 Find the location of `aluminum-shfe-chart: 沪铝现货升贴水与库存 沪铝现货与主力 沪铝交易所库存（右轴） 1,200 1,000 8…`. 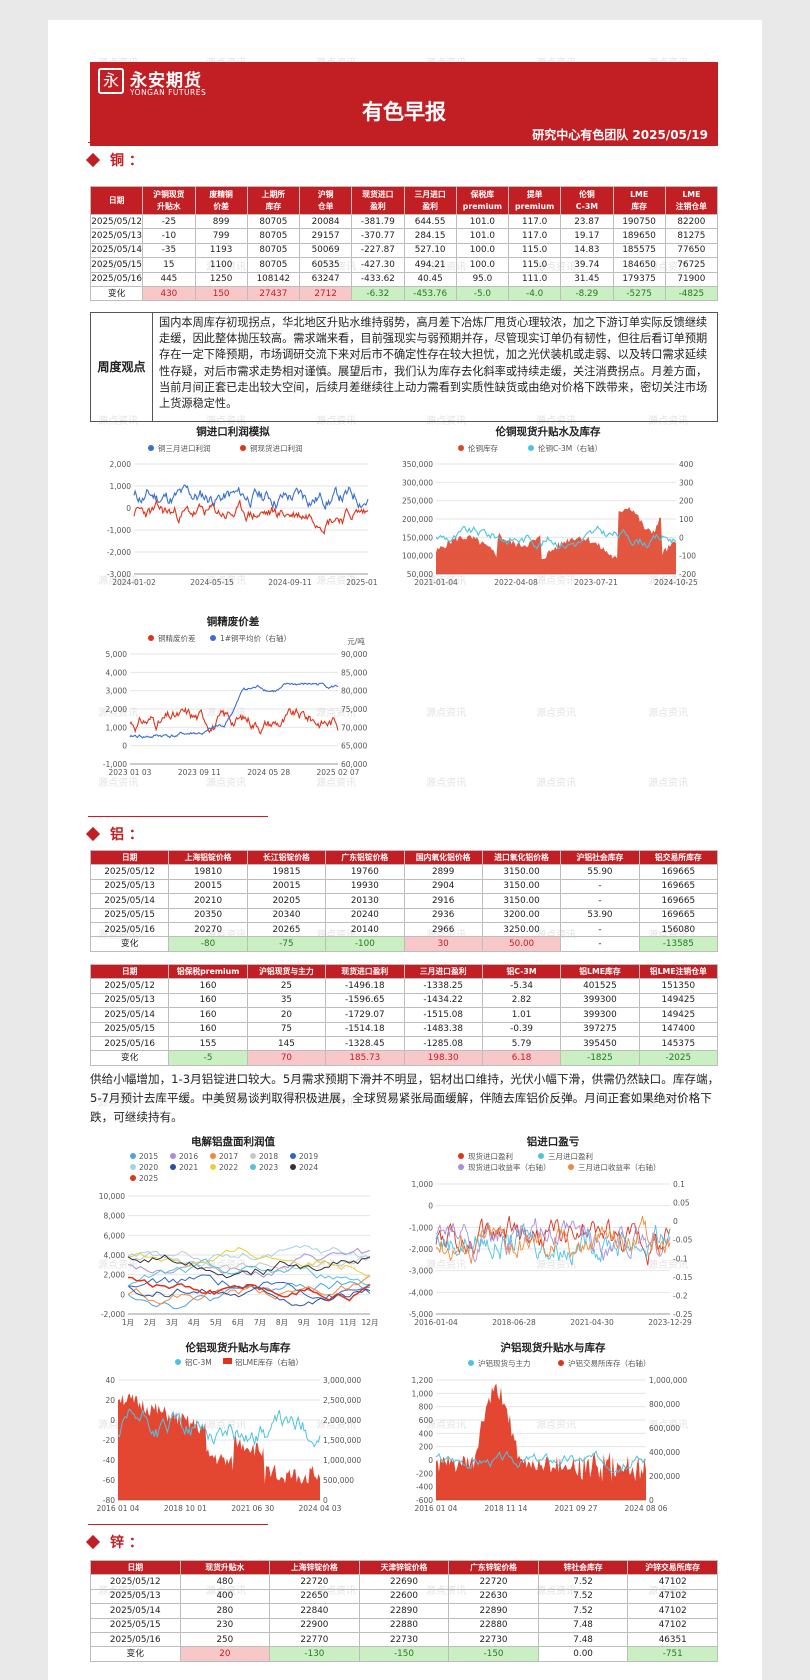

aluminum-shfe-chart: 沪铝现货升贴水与库存 沪铝现货与主力 沪铝交易所库存（右轴） 1,200 1,000 8… is located at coordinates (553, 1430).